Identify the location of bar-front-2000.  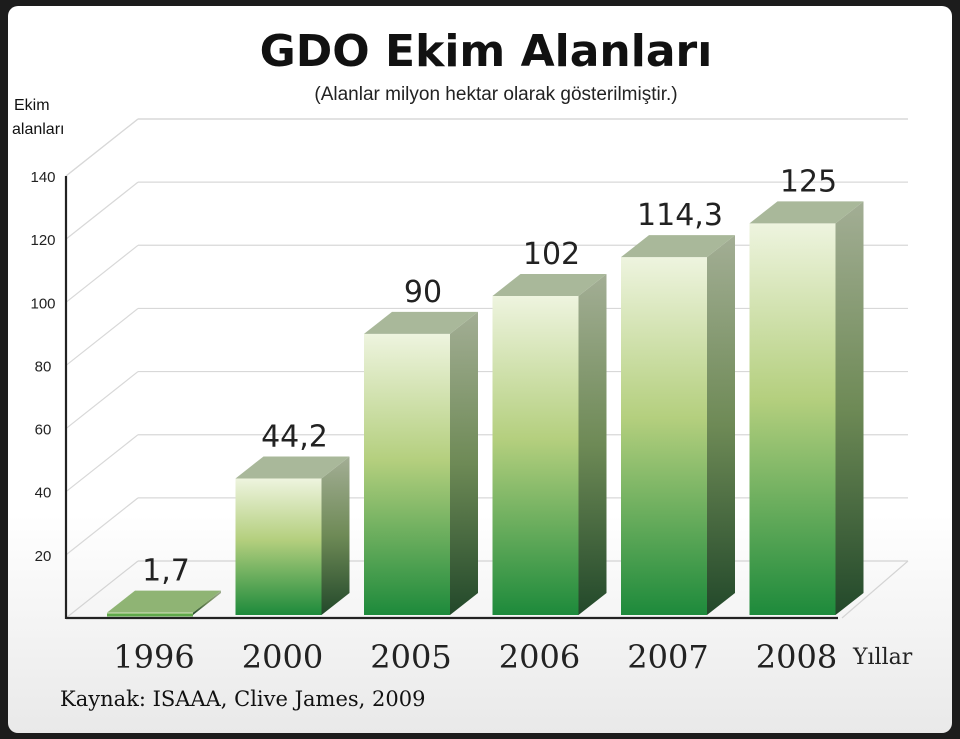
(278, 546).